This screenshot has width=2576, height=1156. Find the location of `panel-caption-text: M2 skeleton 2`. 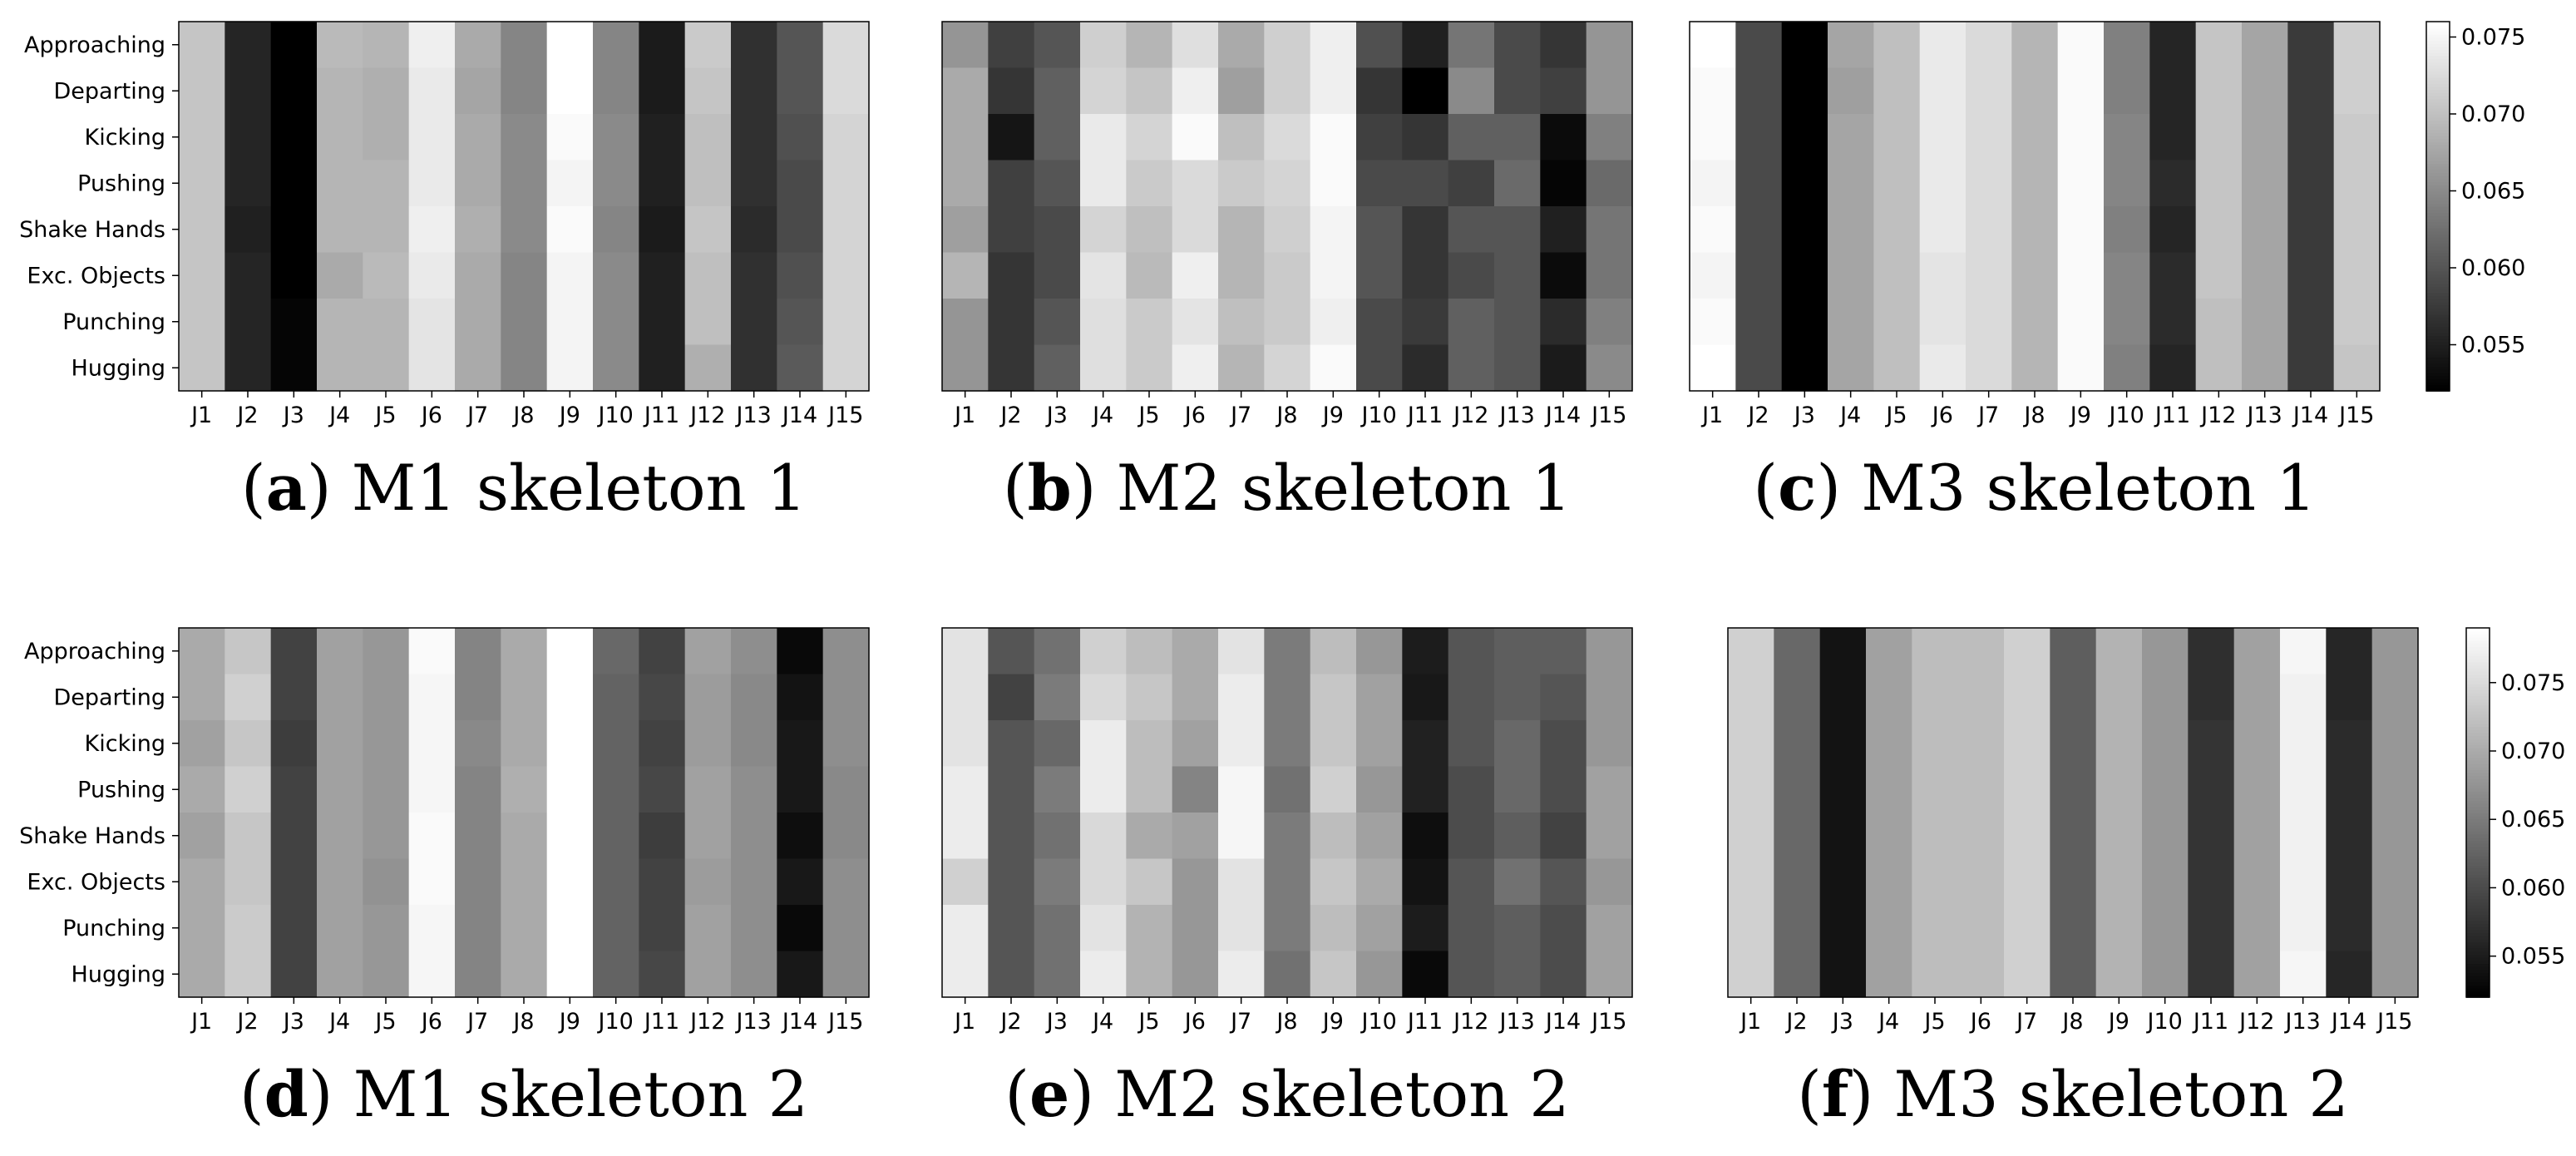

panel-caption-text: M2 skeleton 2 is located at coordinates (1341, 1094).